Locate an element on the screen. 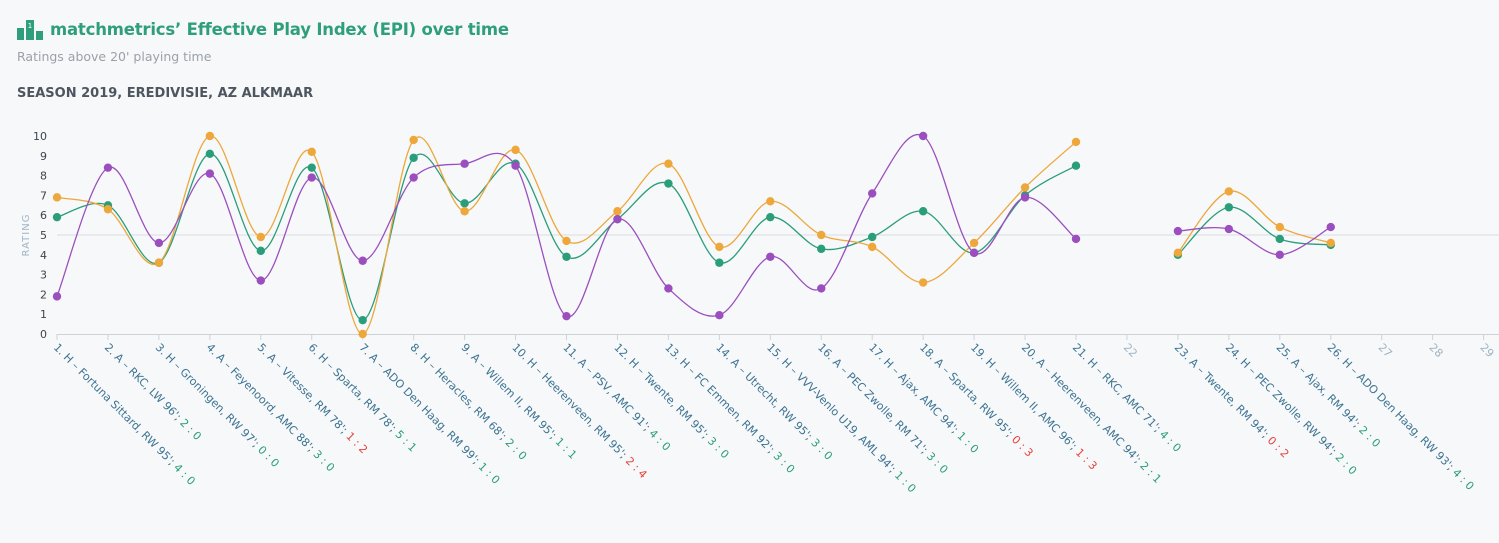 Image resolution: width=1499 pixels, height=543 pixels. y-tick-label: 5 is located at coordinates (43, 235).